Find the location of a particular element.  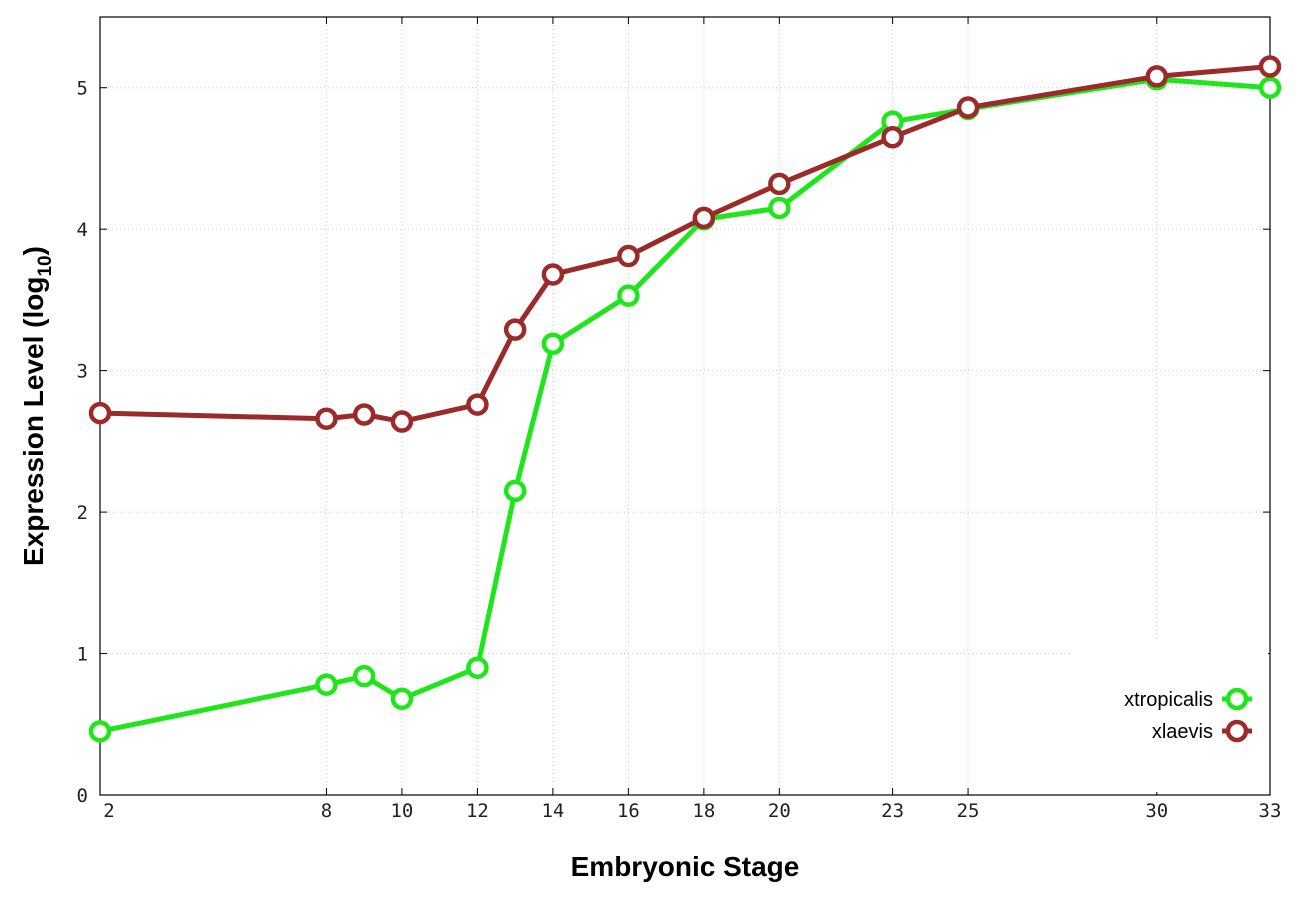

x-tick-label: 10 is located at coordinates (401, 811).